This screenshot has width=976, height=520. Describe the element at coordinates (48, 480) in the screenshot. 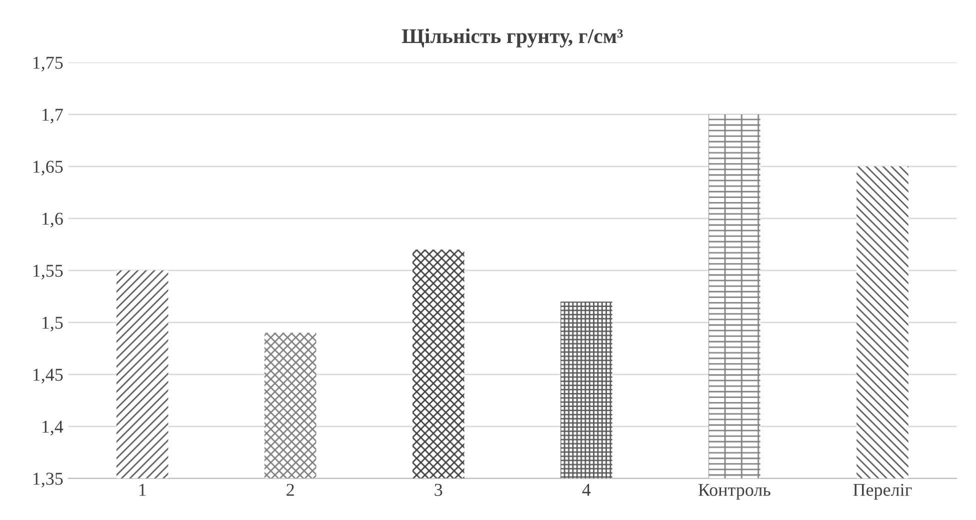

I see `y-tick-label: 1,35` at that location.